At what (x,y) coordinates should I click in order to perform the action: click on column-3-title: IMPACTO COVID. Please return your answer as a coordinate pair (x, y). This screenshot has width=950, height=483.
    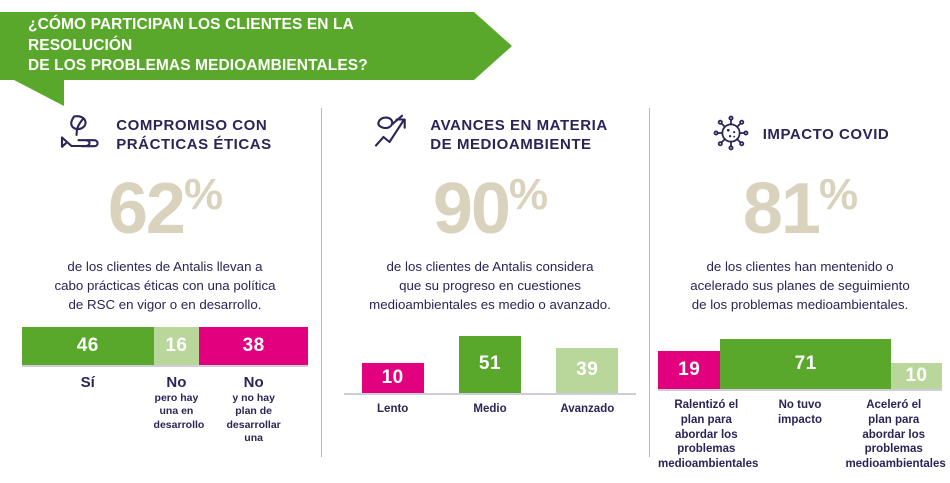
    Looking at the image, I should click on (826, 135).